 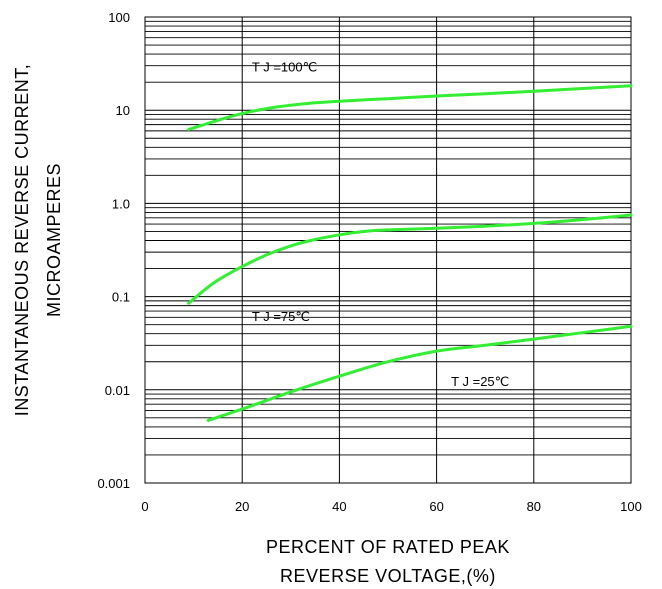 What do you see at coordinates (117, 390) in the screenshot?
I see `y-tick-label: 0.01` at bounding box center [117, 390].